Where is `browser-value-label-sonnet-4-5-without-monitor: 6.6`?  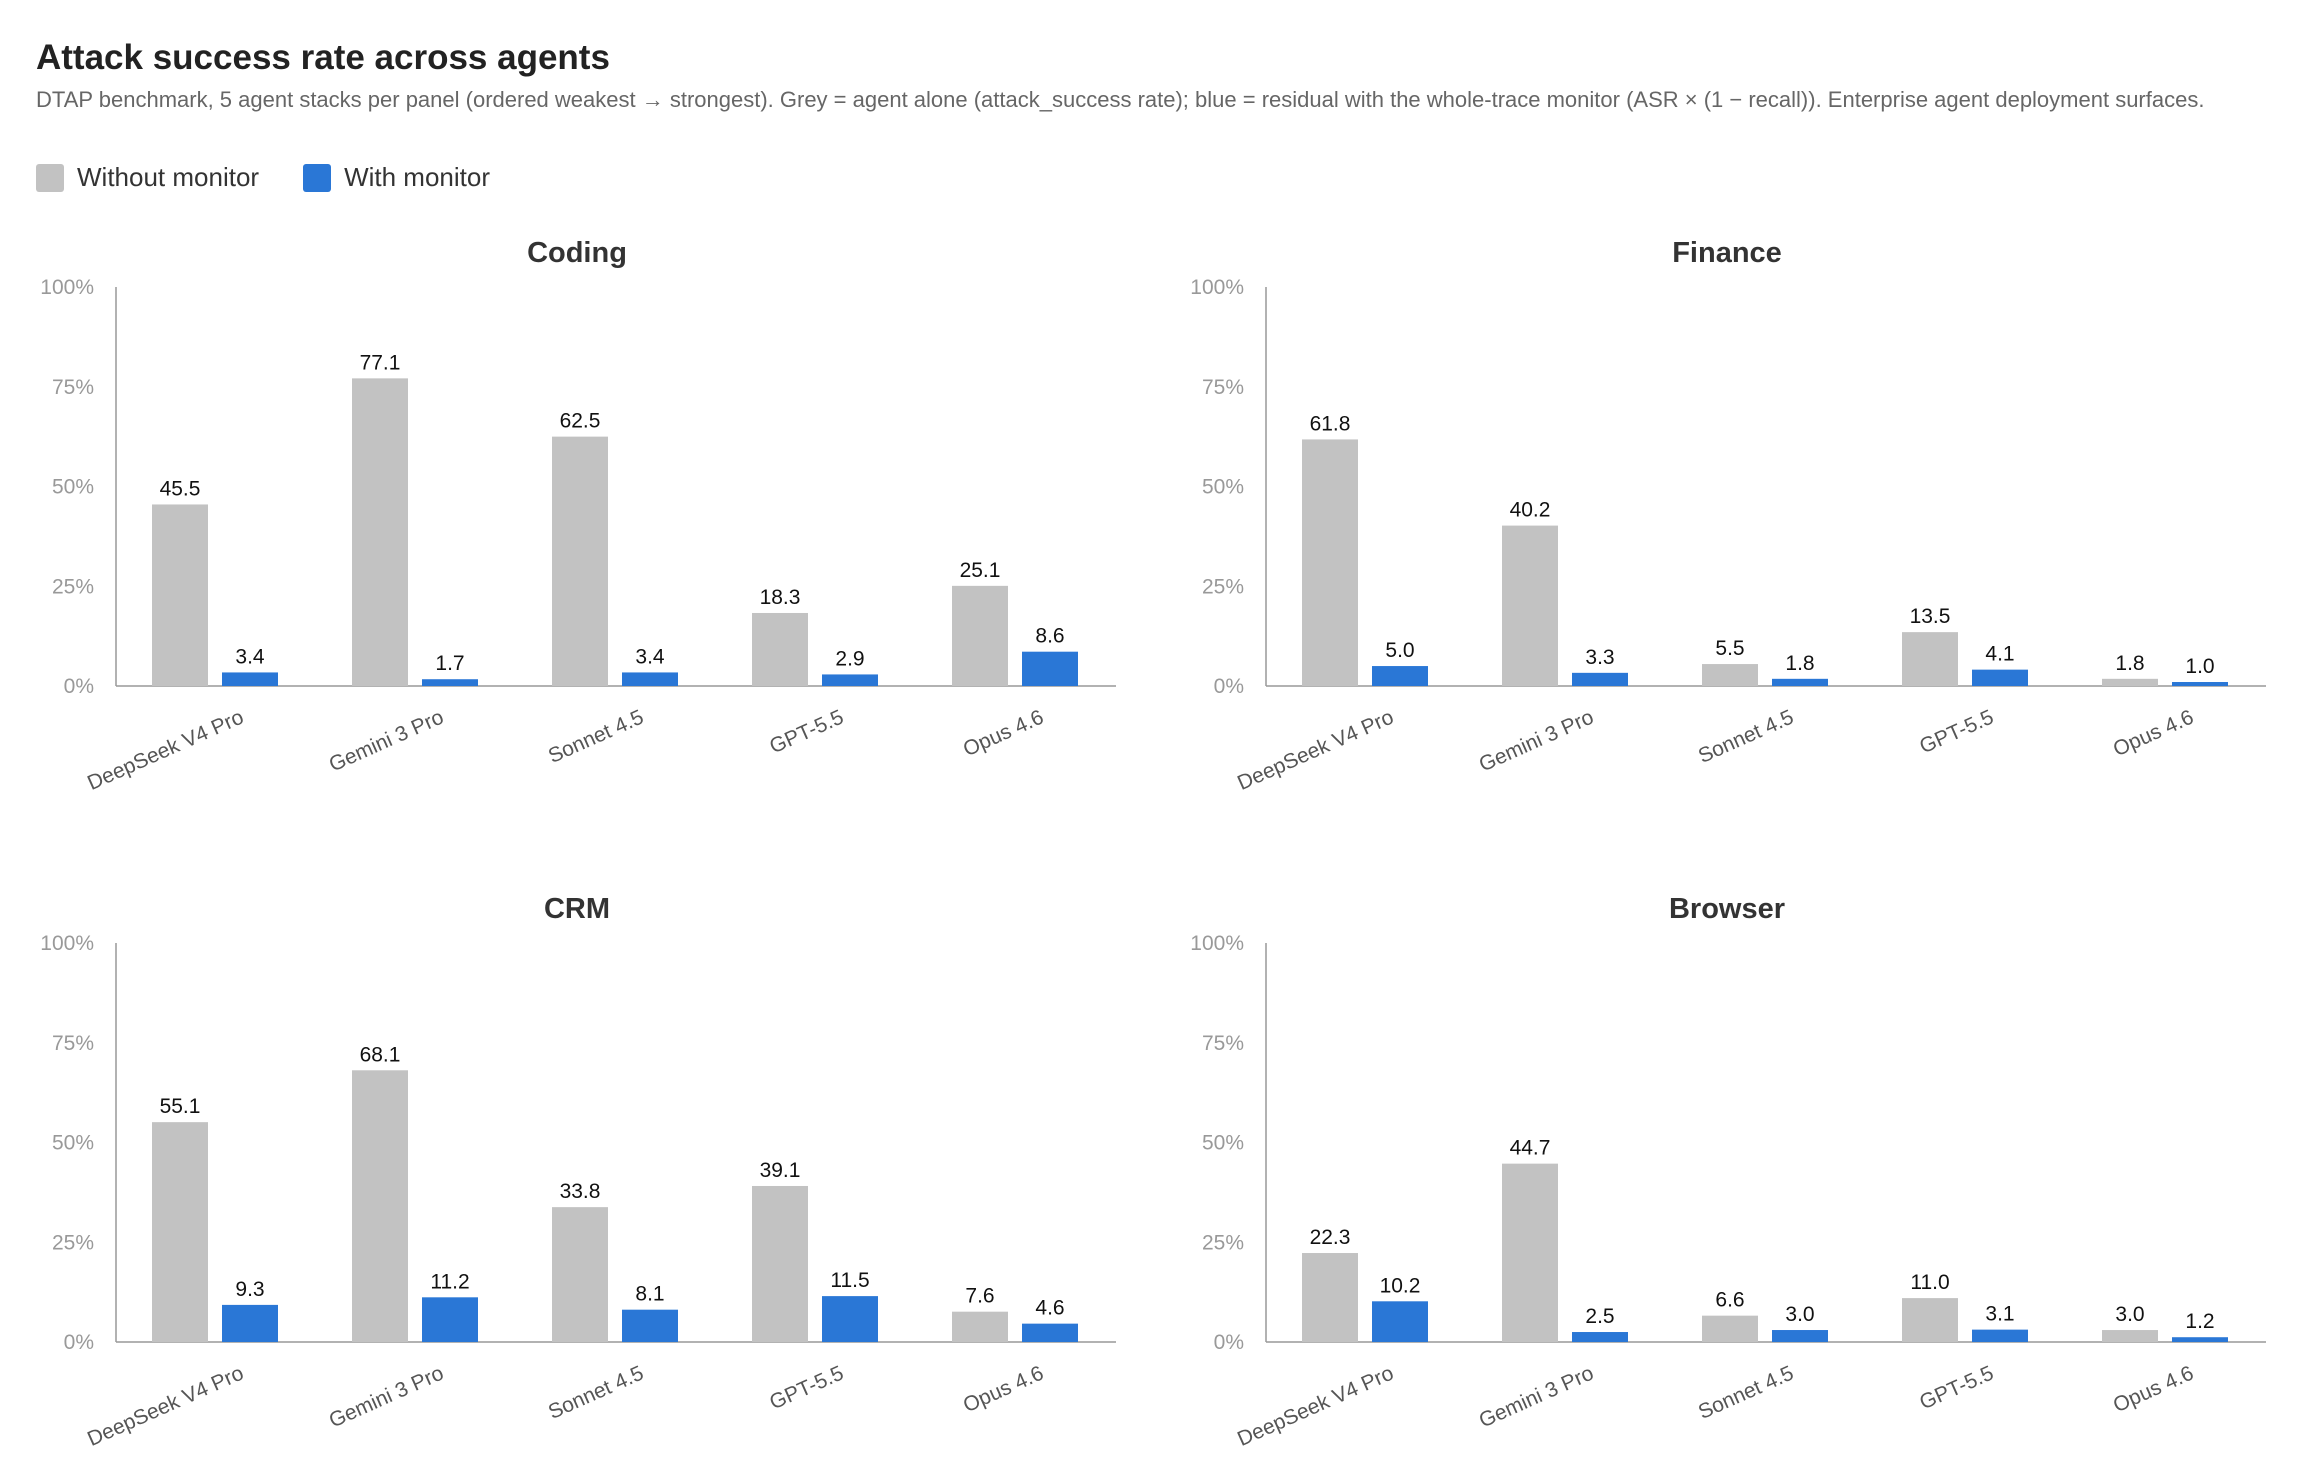
browser-value-label-sonnet-4-5-without-monitor: 6.6 is located at coordinates (1729, 1300).